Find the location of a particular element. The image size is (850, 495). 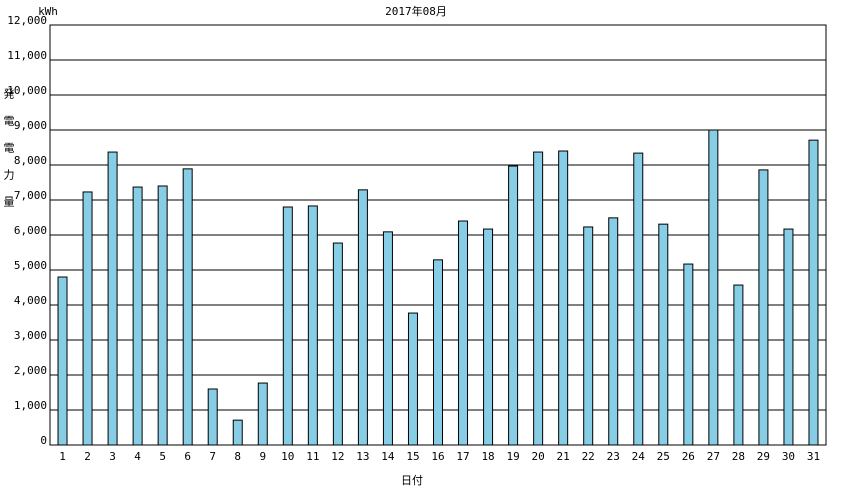

x-tick-label: 1 is located at coordinates (62, 456).